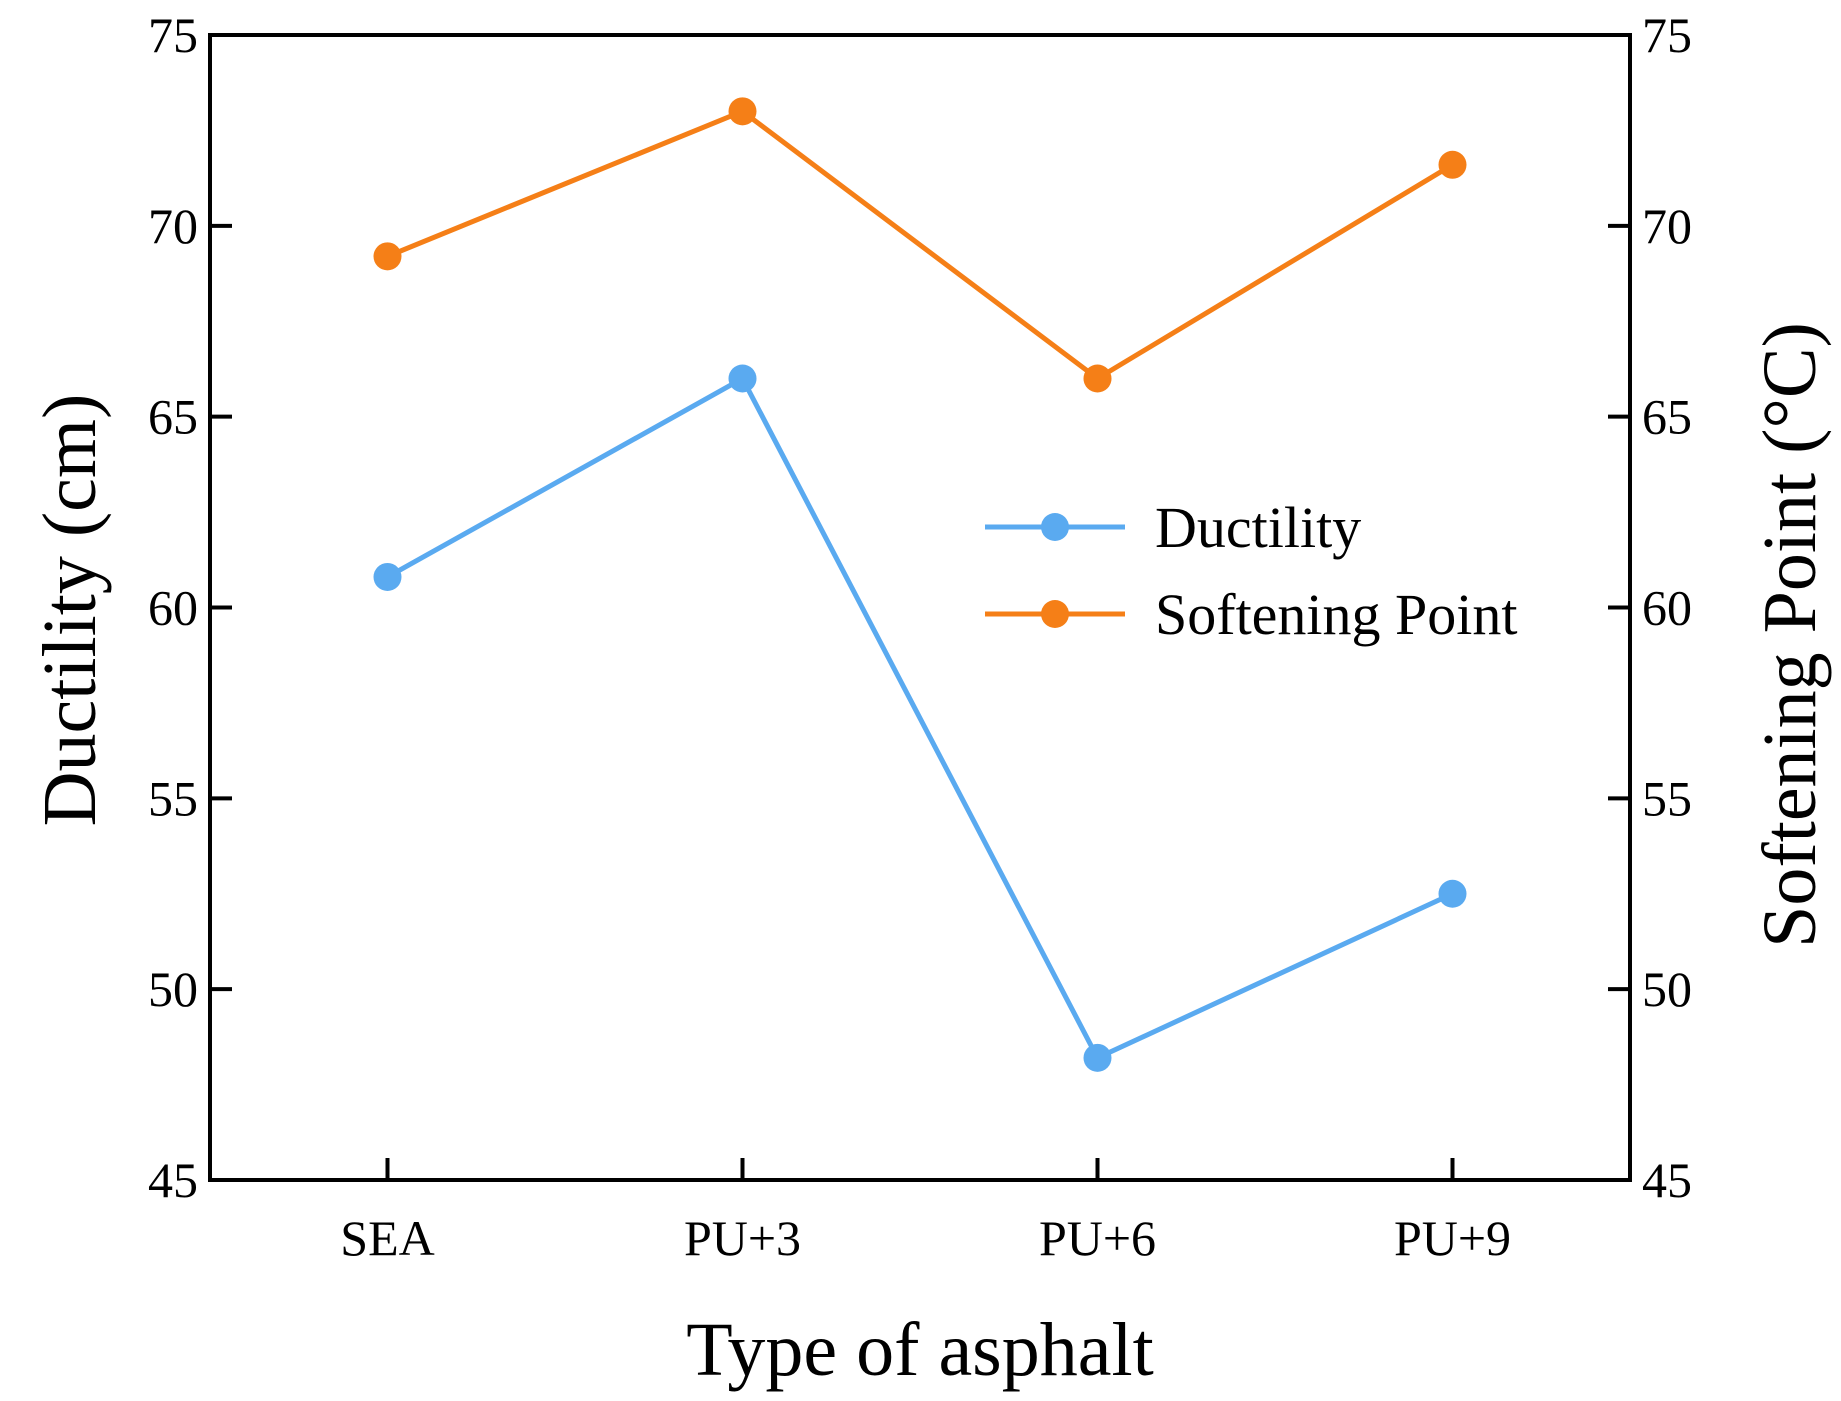 The image size is (1841, 1401). Describe the element at coordinates (742, 1238) in the screenshot. I see `x-tick-label: PU+3` at that location.